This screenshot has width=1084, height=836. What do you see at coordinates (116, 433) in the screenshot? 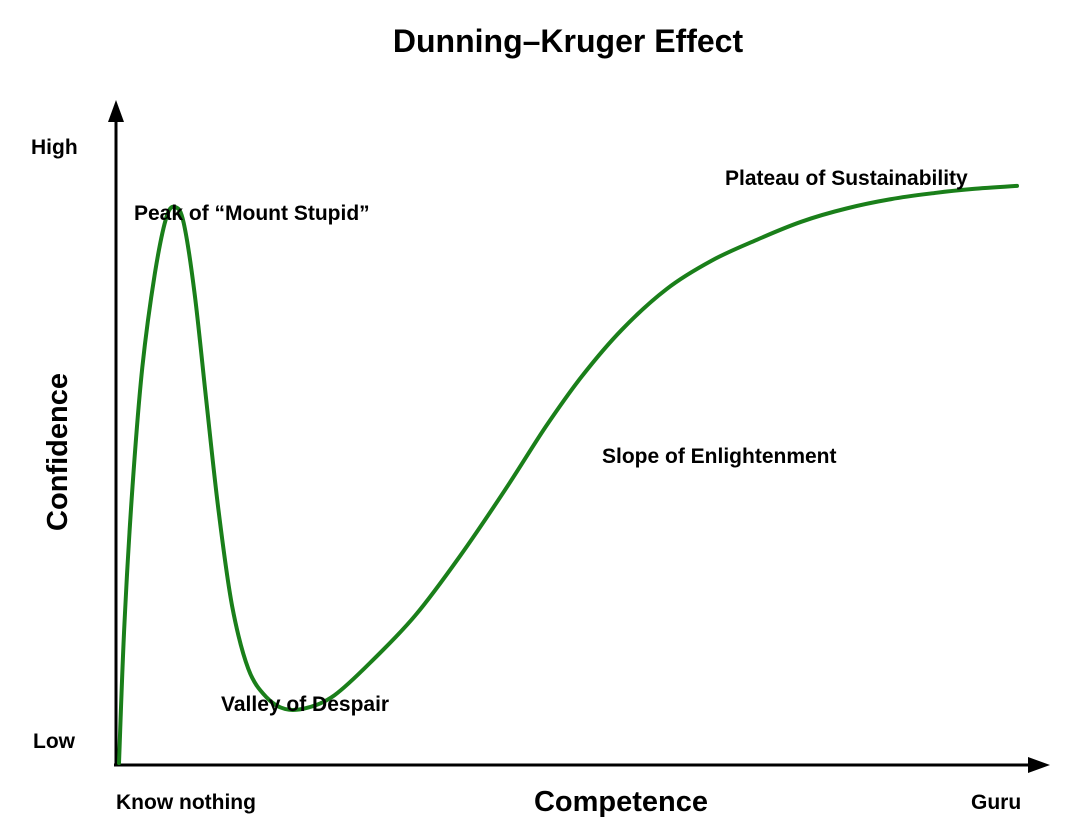
I see `y-axis` at bounding box center [116, 433].